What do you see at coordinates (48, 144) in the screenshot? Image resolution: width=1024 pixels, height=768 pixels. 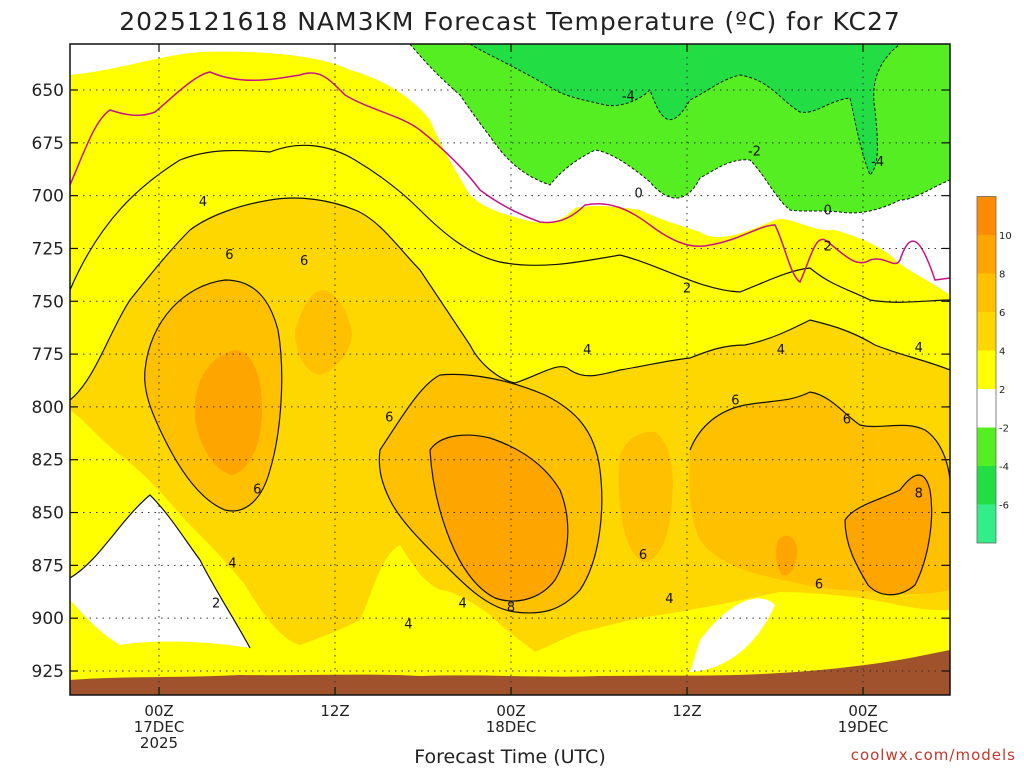 I see `y-tick-label: 675` at bounding box center [48, 144].